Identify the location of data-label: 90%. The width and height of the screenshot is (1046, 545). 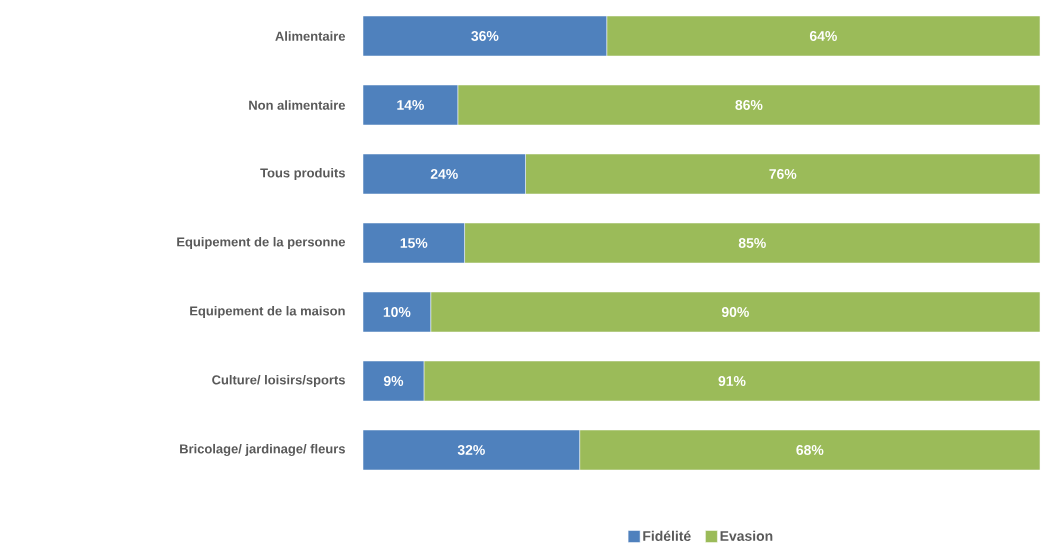
(735, 312).